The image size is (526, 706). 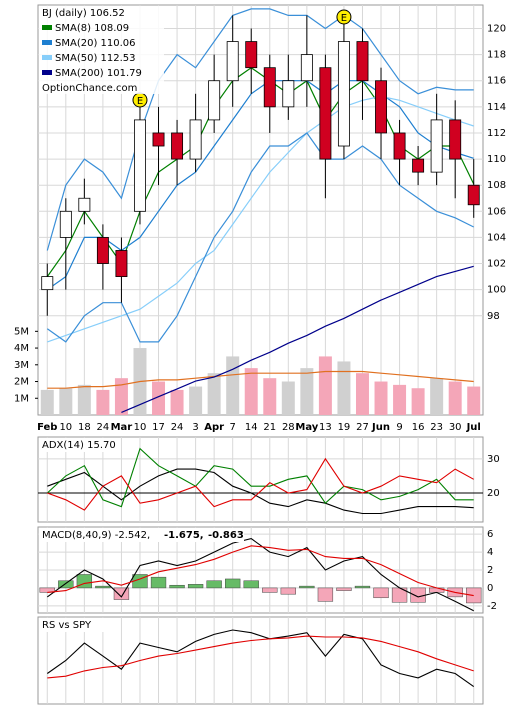 I want to click on y-tick-label: 100, so click(x=496, y=290).